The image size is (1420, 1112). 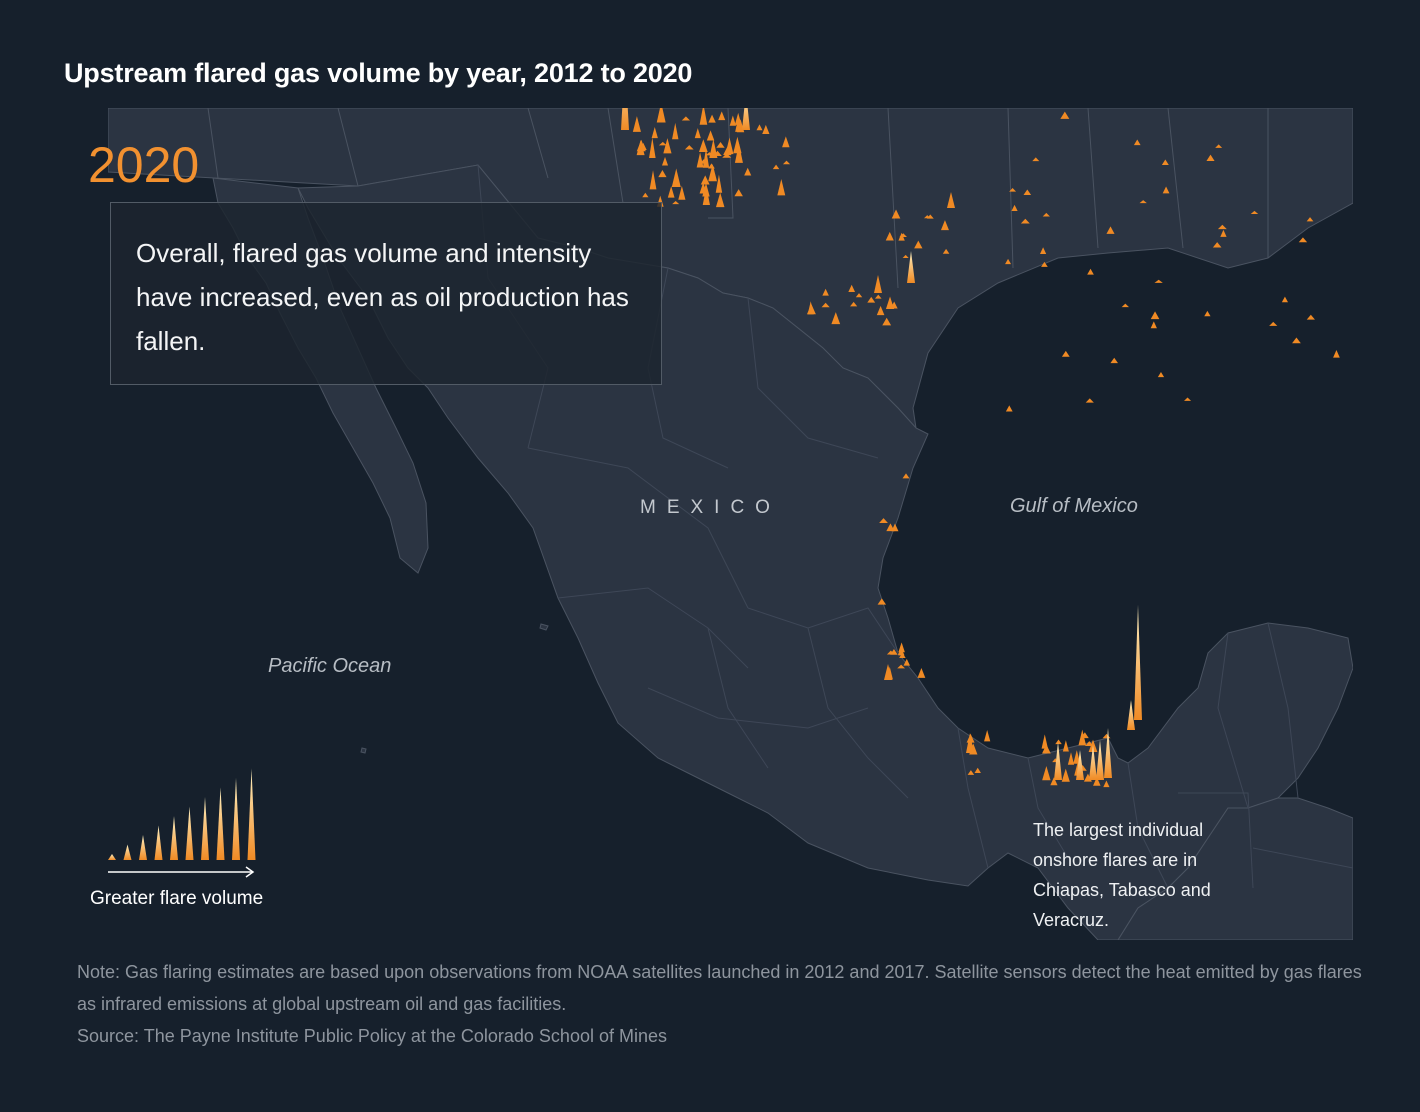 I want to click on central-america, so click(x=1235, y=868).